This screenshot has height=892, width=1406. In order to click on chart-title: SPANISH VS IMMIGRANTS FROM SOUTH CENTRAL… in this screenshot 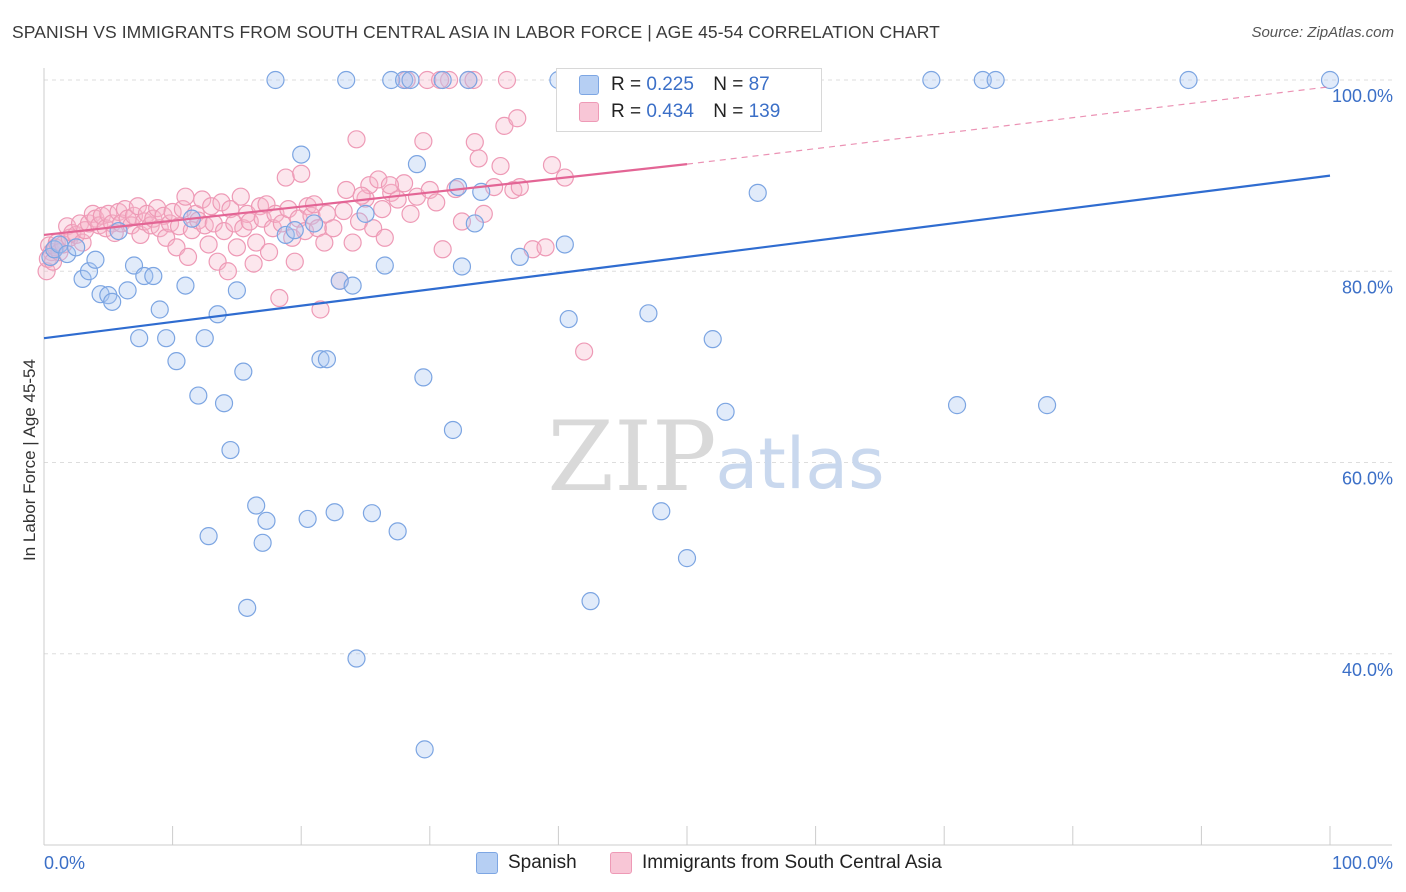, I will do `click(476, 32)`.